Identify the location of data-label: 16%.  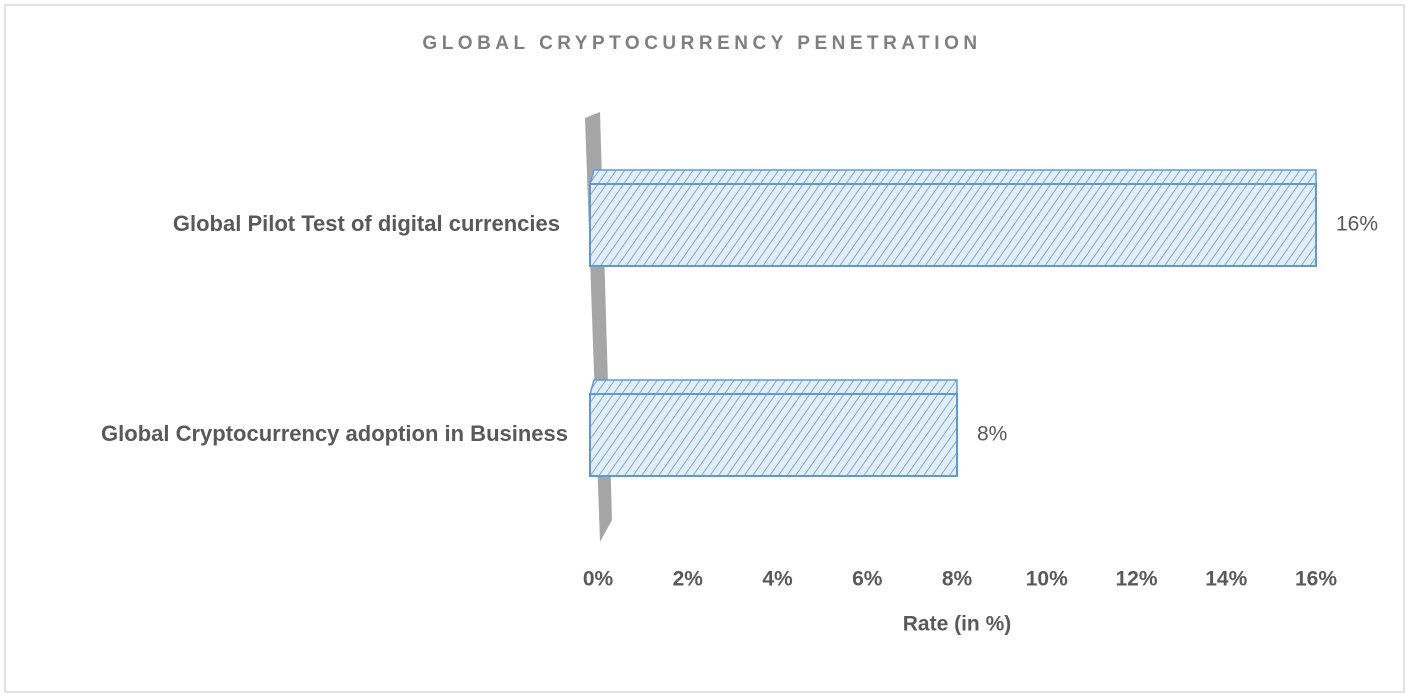
(1357, 224).